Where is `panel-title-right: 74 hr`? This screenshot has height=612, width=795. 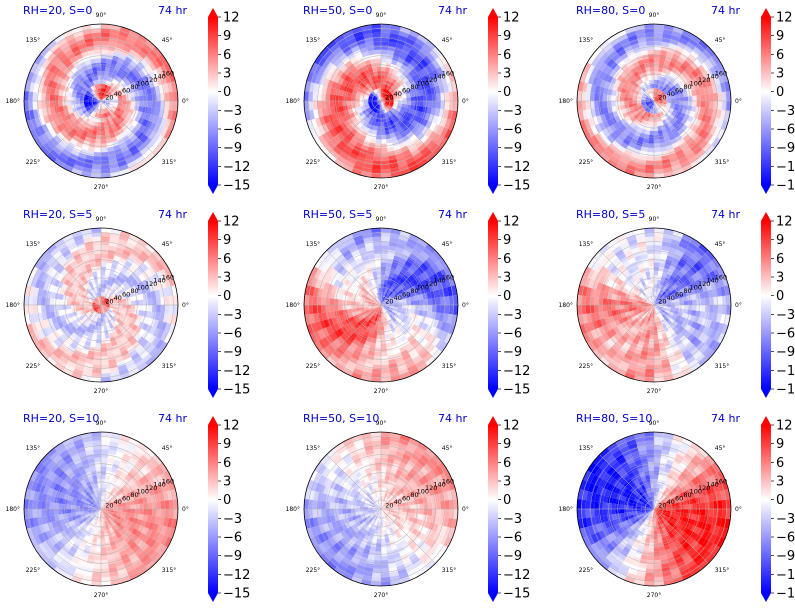
panel-title-right: 74 hr is located at coordinates (725, 10).